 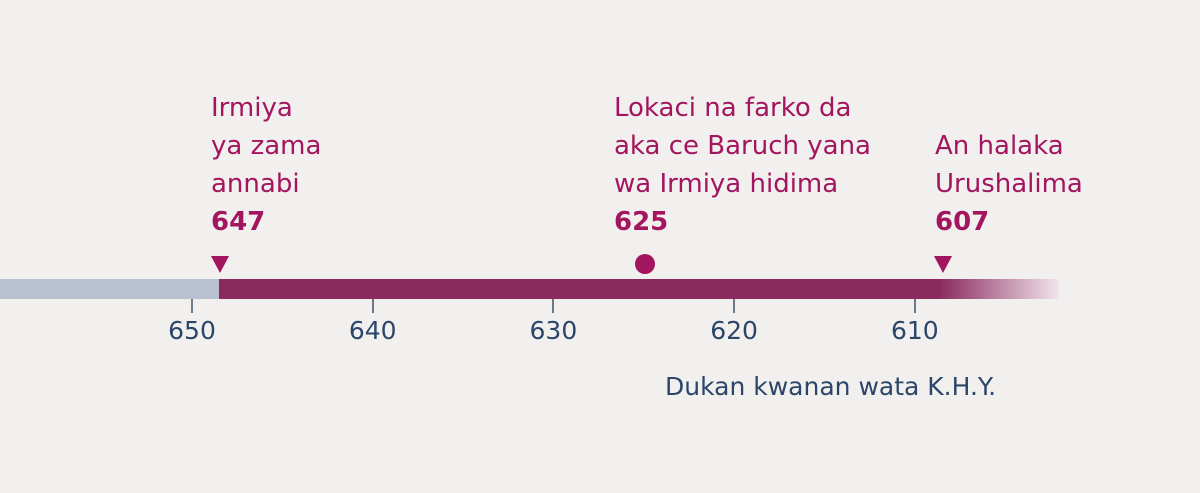 What do you see at coordinates (734, 330) in the screenshot?
I see `tick-label: 620` at bounding box center [734, 330].